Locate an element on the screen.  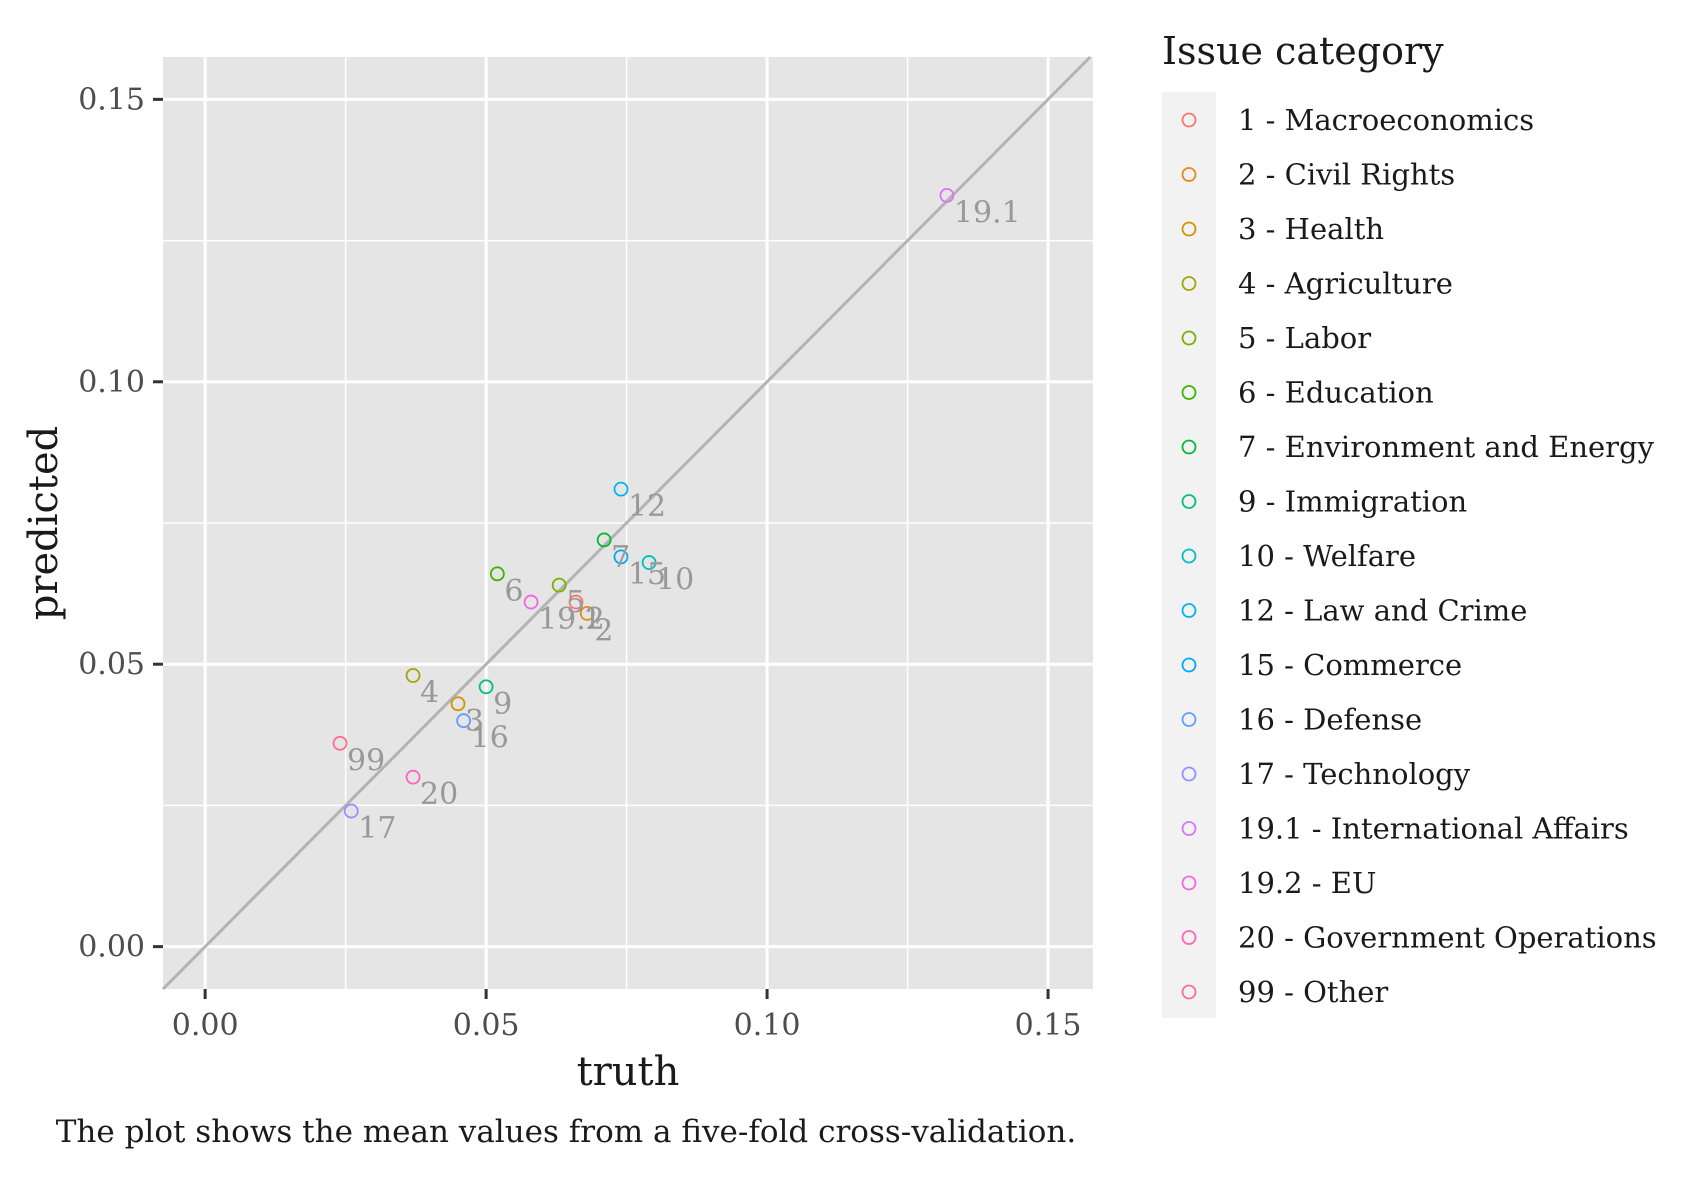
point-label: 10 is located at coordinates (675, 580).